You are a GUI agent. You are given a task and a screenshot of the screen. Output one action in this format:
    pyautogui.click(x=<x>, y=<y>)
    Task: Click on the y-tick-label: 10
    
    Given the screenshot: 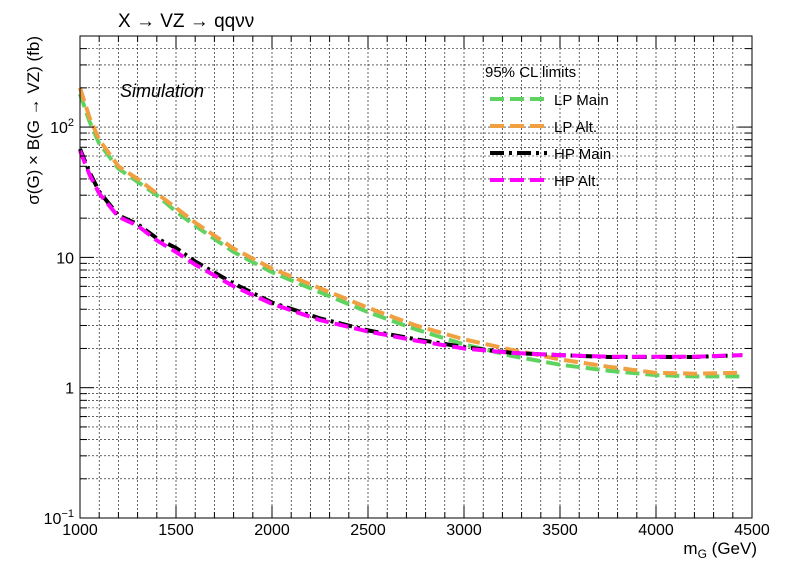 What is the action you would take?
    pyautogui.click(x=65, y=258)
    